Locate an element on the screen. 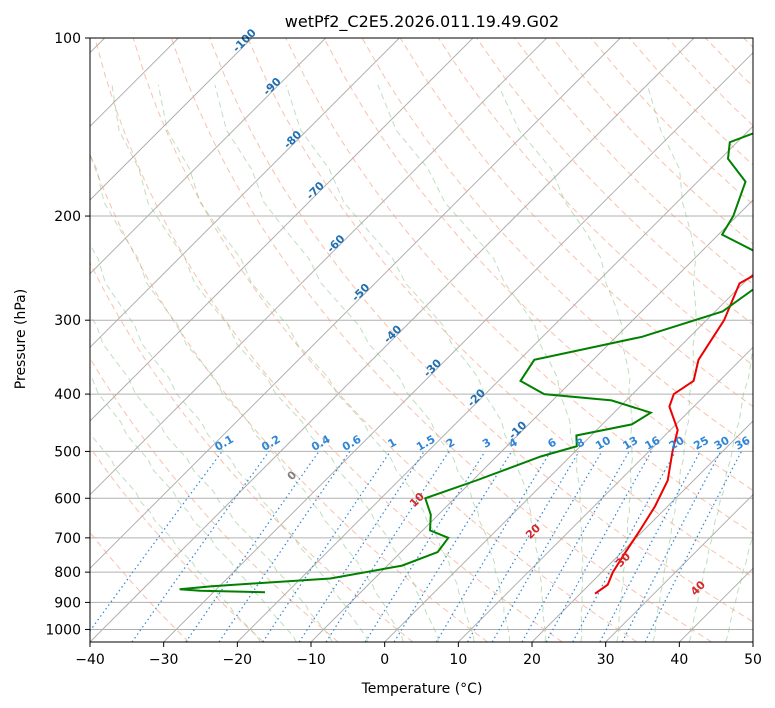  isotherm-label: -70 is located at coordinates (315, 190).